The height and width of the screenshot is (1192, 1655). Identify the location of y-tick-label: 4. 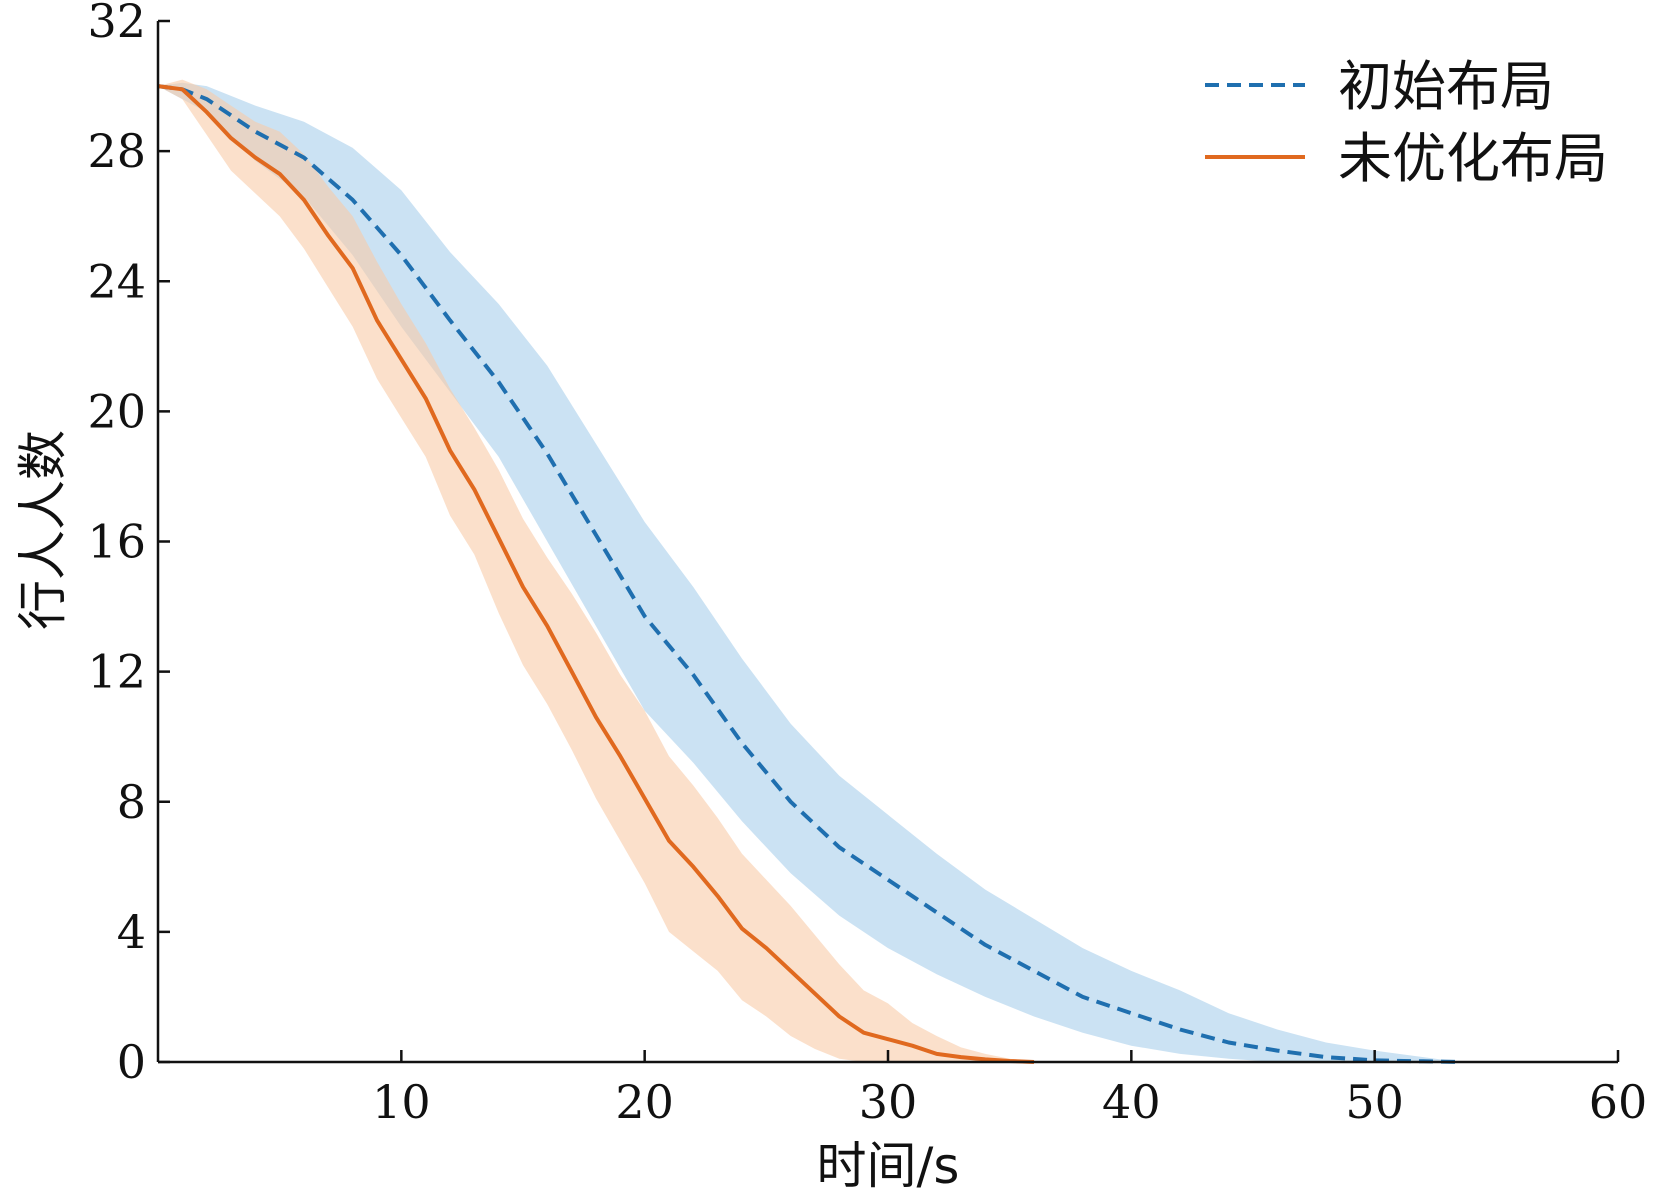
(131, 932).